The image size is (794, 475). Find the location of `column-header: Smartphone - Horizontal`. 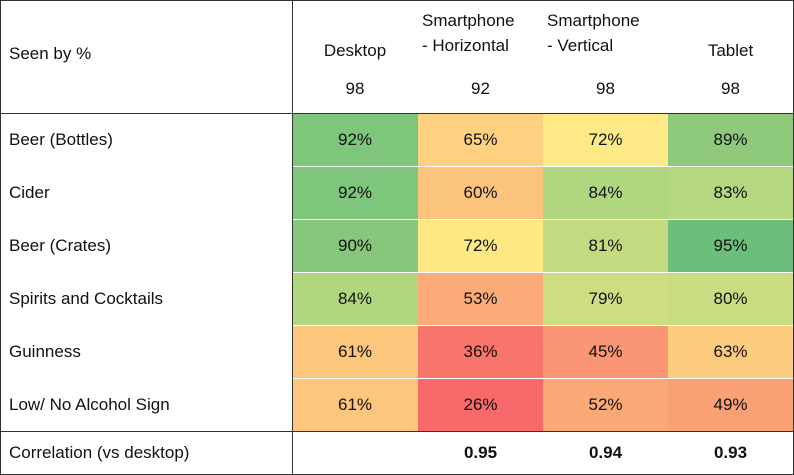

column-header: Smartphone - Horizontal is located at coordinates (480, 33).